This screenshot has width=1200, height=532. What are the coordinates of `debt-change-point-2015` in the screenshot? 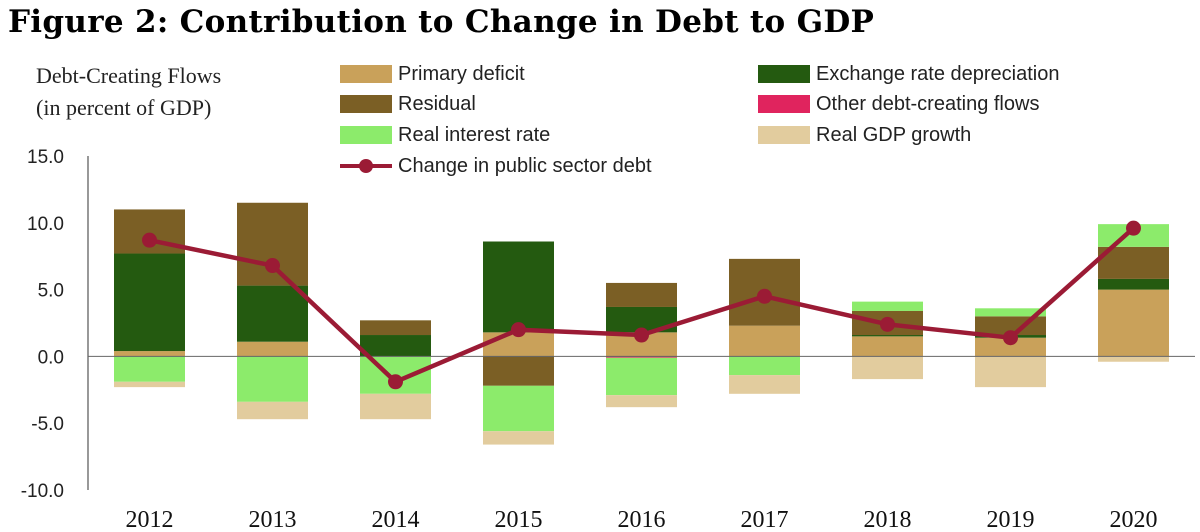 It's located at (518, 330).